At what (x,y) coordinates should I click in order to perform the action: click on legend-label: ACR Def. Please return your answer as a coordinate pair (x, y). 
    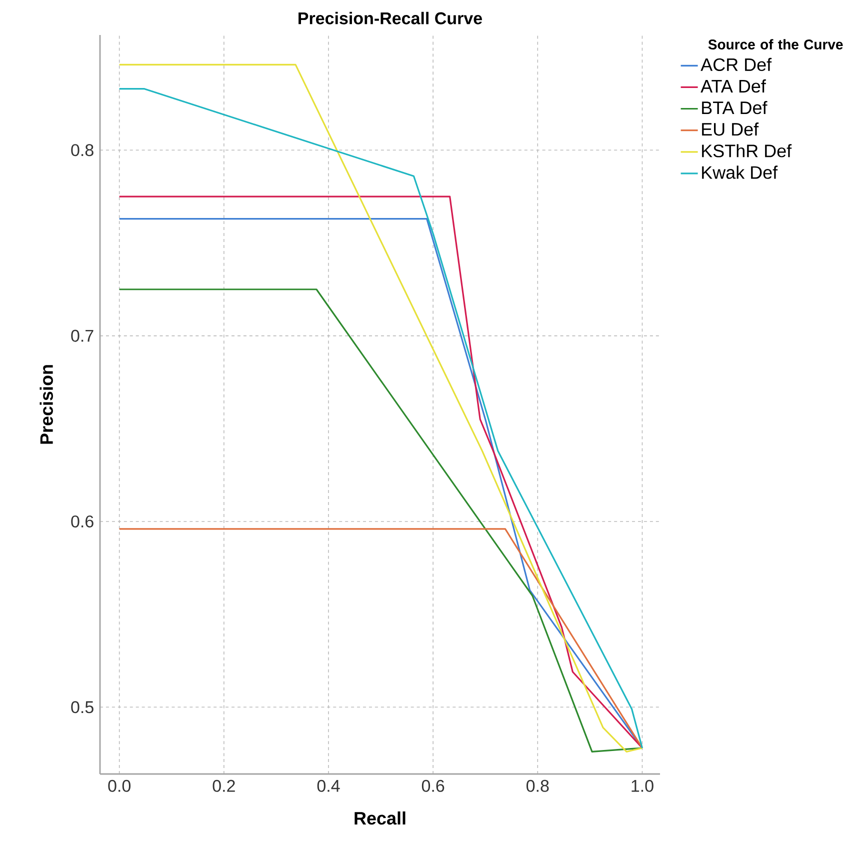
    Looking at the image, I should click on (736, 65).